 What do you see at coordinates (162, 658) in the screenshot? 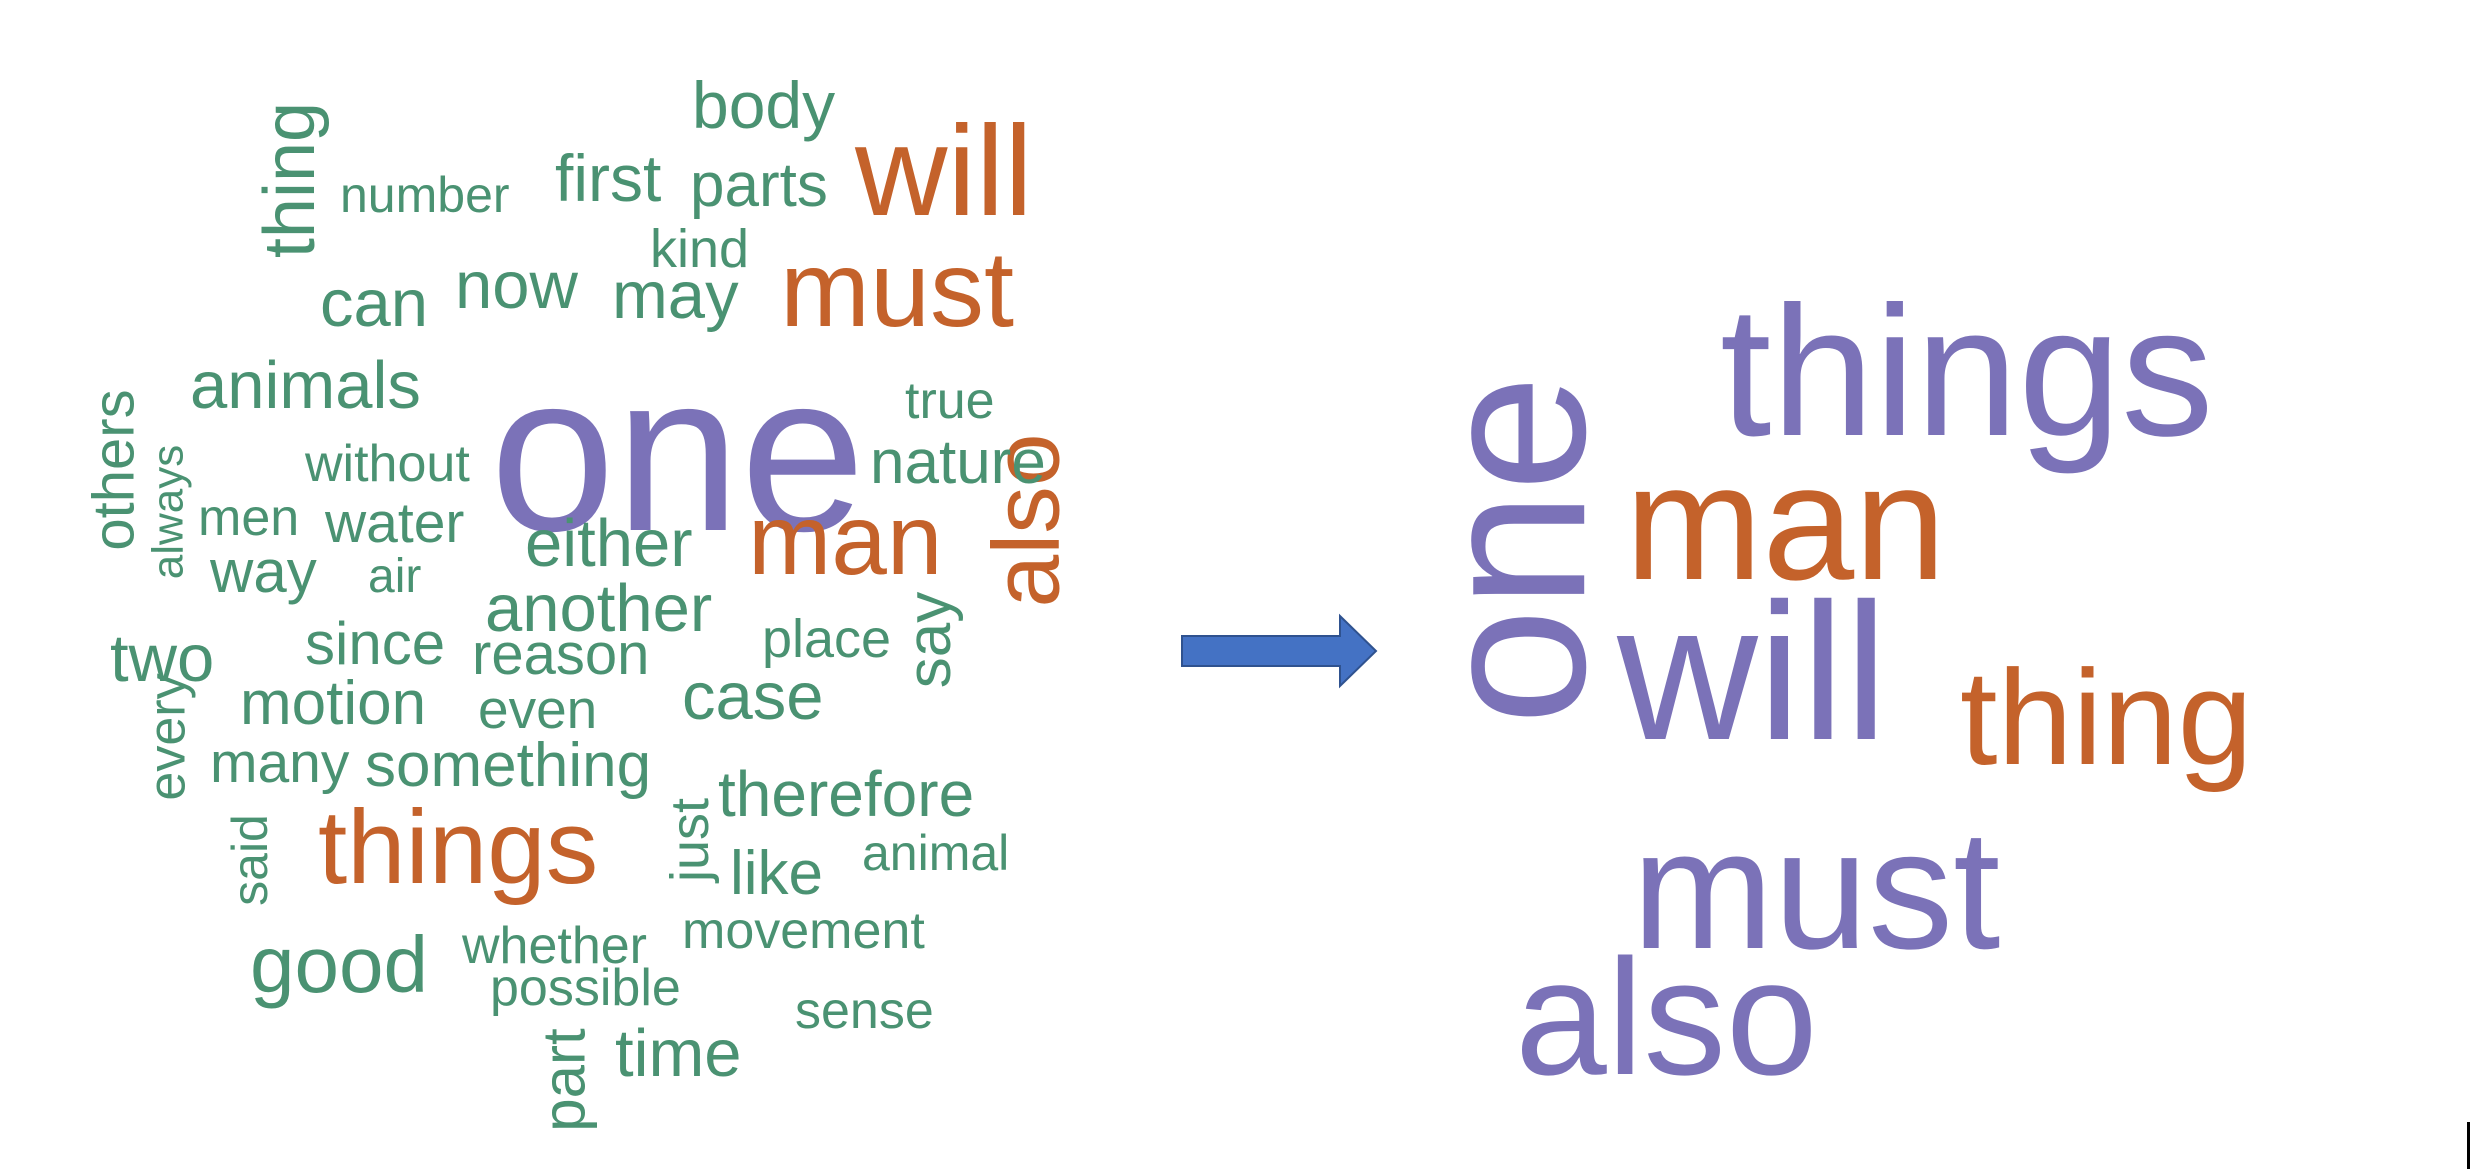
I see `left-word-two: two` at bounding box center [162, 658].